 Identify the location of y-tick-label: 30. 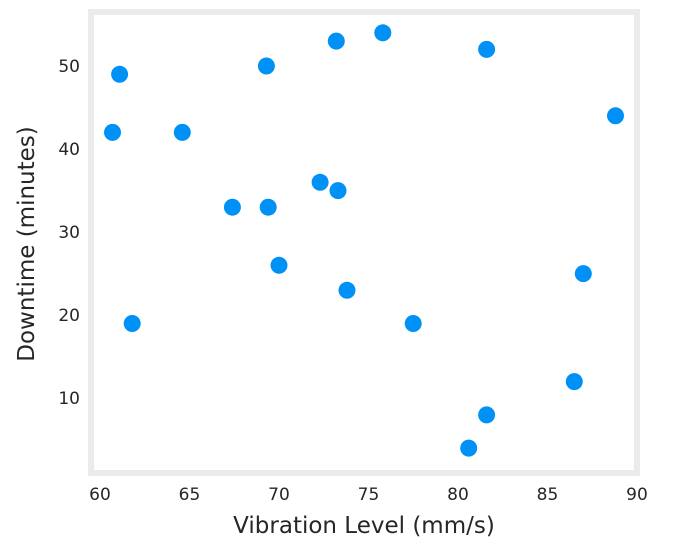
(69, 233).